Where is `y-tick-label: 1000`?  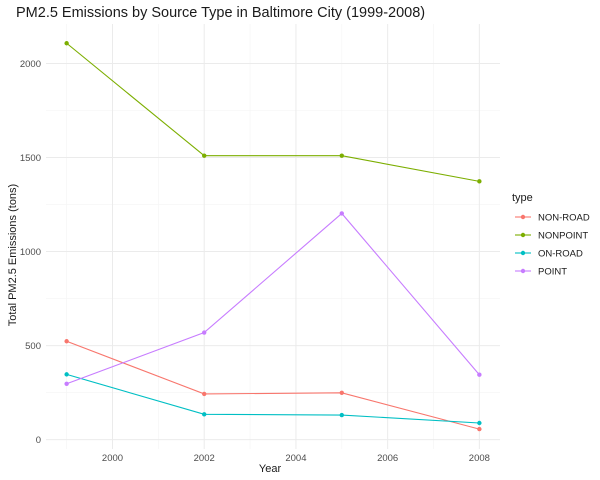 y-tick-label: 1000 is located at coordinates (30, 252).